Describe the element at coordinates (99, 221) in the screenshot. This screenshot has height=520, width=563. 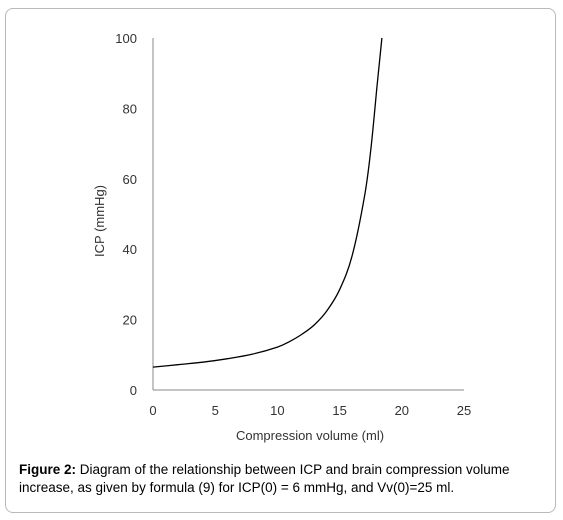
I see `y-axis-title: ICP (mmHg)` at that location.